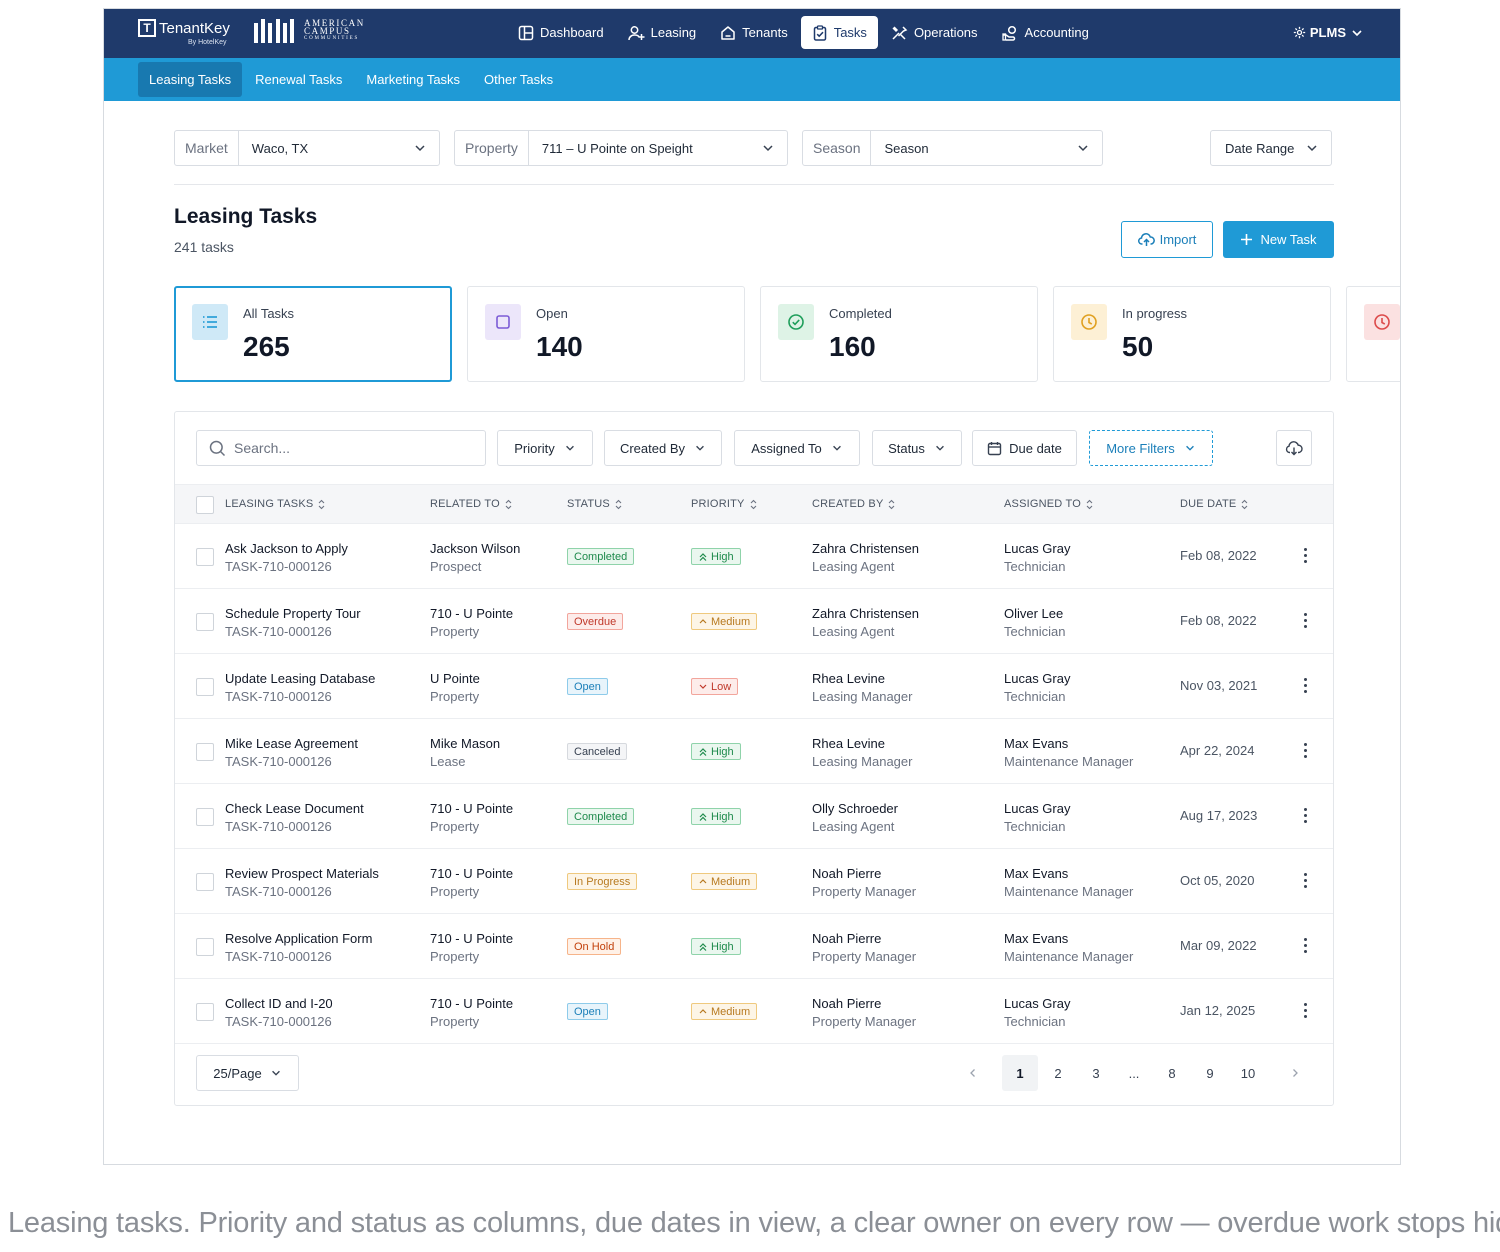 This screenshot has width=1500, height=1252. I want to click on per-page-label: 25/Page, so click(237, 1073).